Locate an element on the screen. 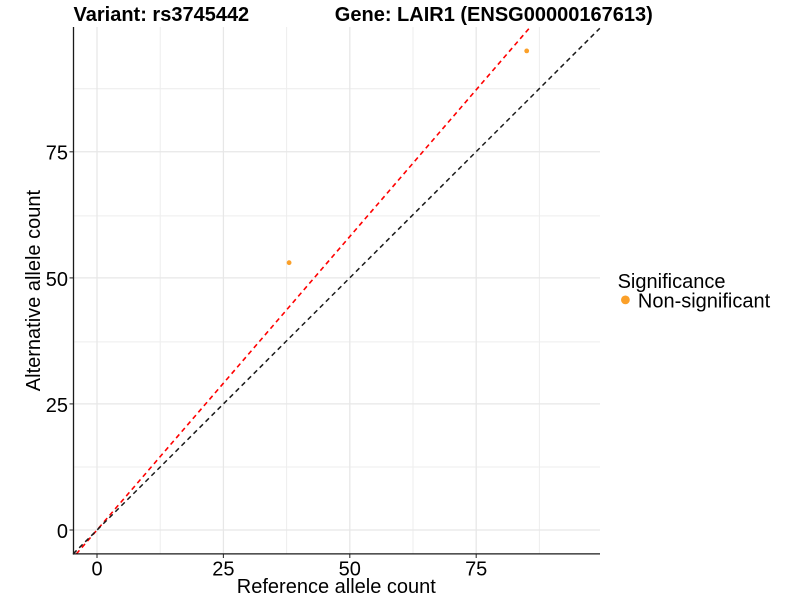  svg-text: Significance is located at coordinates (672, 282).